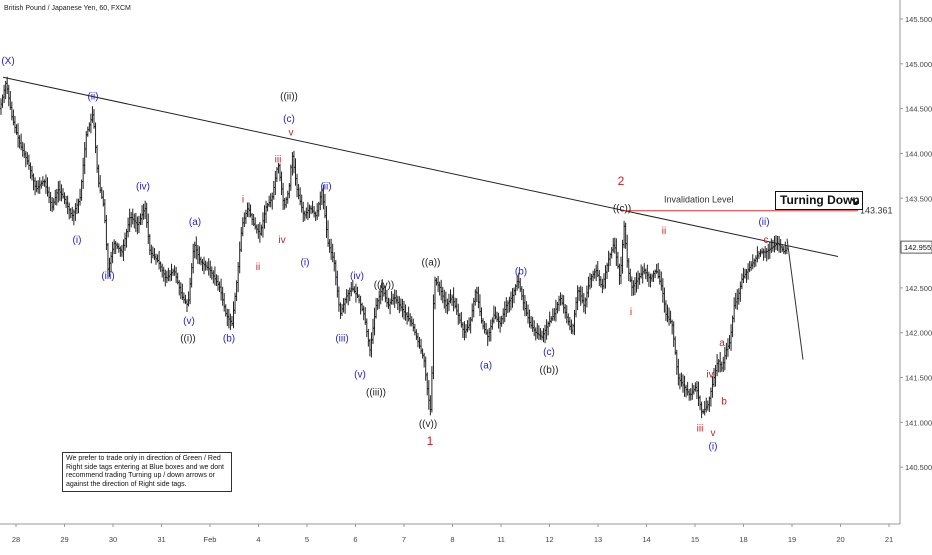 This screenshot has width=932, height=555. Describe the element at coordinates (917, 247) in the screenshot. I see `current-price-label: 142.955` at that location.